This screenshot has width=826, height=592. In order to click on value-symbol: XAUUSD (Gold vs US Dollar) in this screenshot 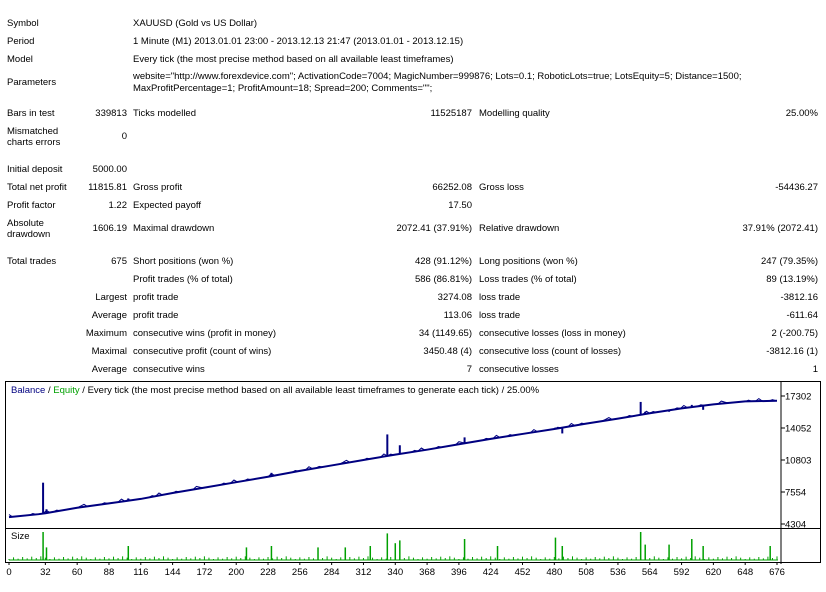, I will do `click(195, 23)`.